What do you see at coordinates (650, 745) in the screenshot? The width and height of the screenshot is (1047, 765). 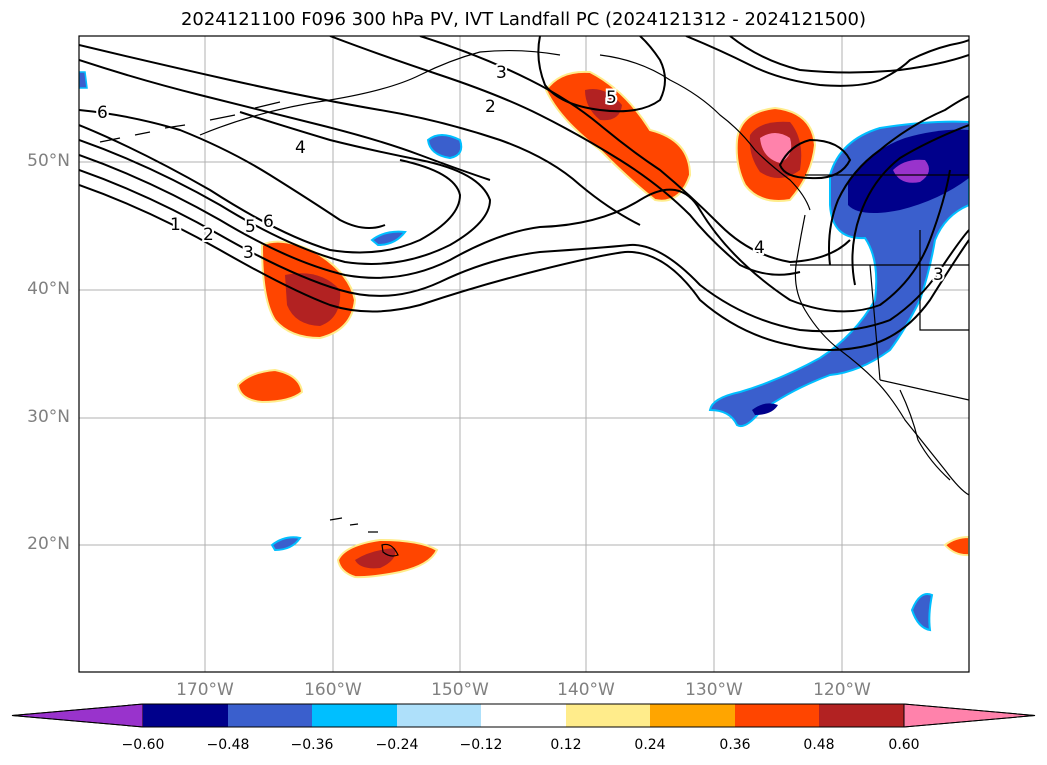 I see `colorbar-tick-label: 0.24` at bounding box center [650, 745].